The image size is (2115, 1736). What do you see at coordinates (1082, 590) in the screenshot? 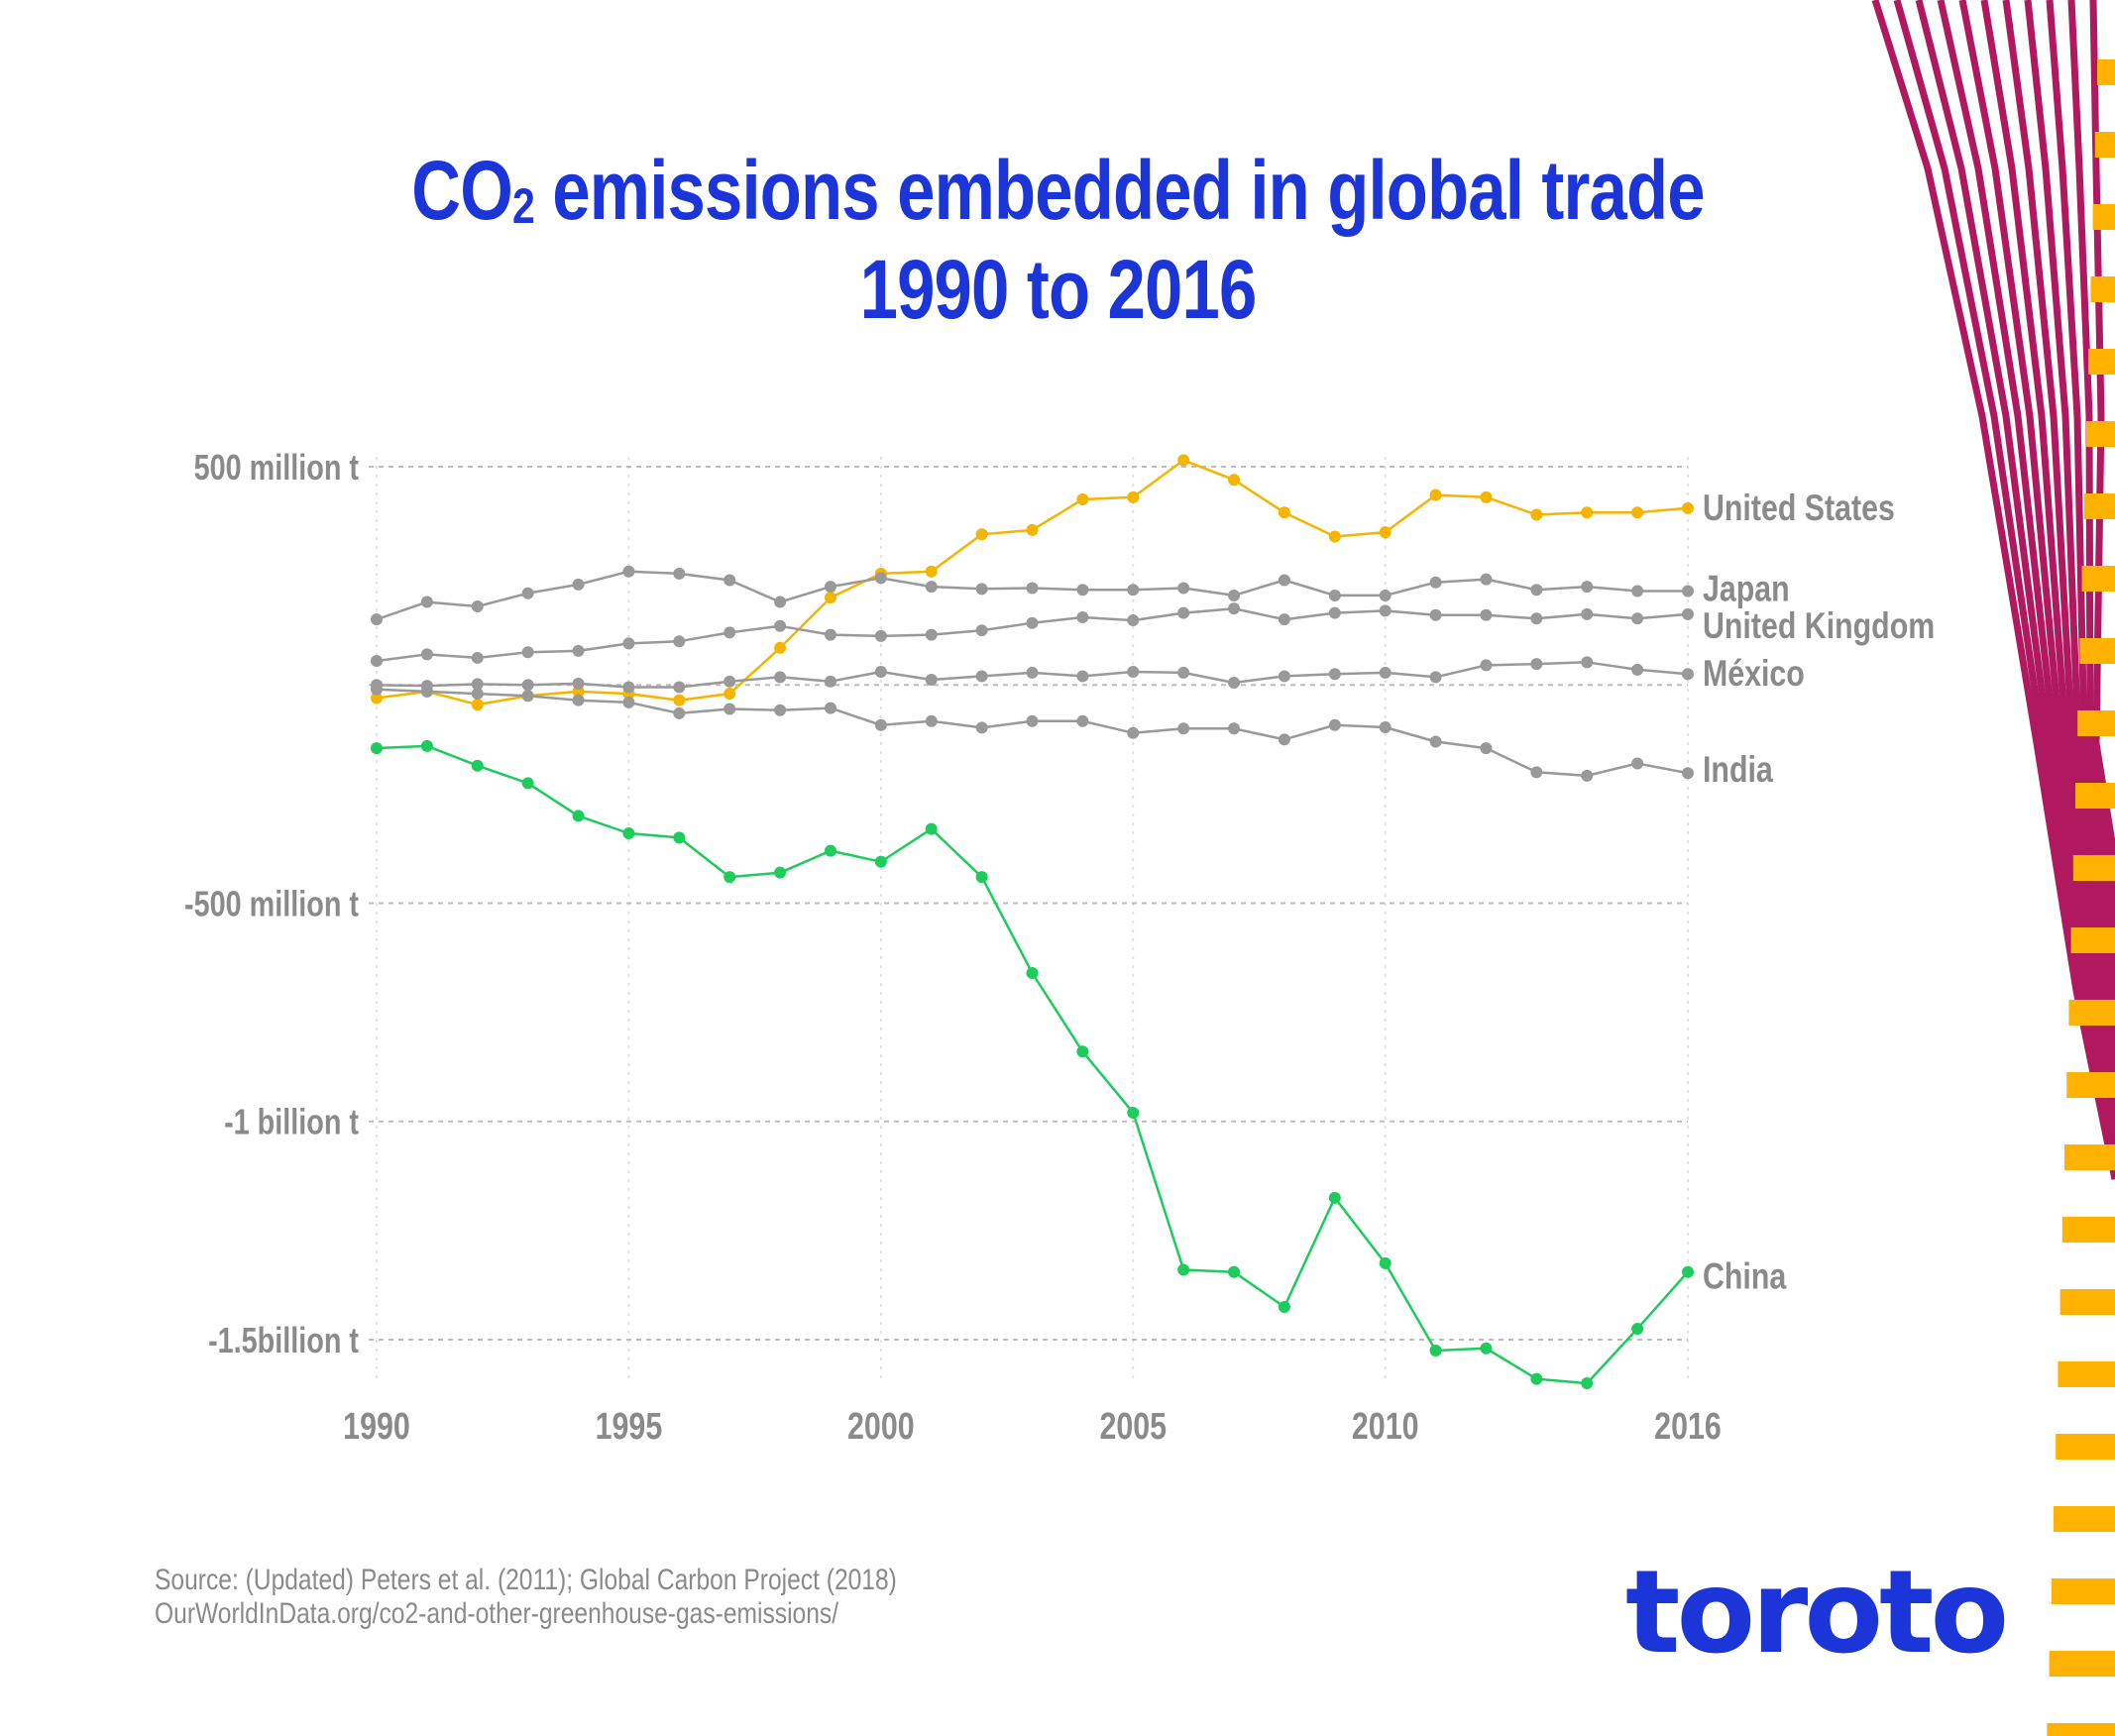
I see `data-point-japan-2004` at bounding box center [1082, 590].